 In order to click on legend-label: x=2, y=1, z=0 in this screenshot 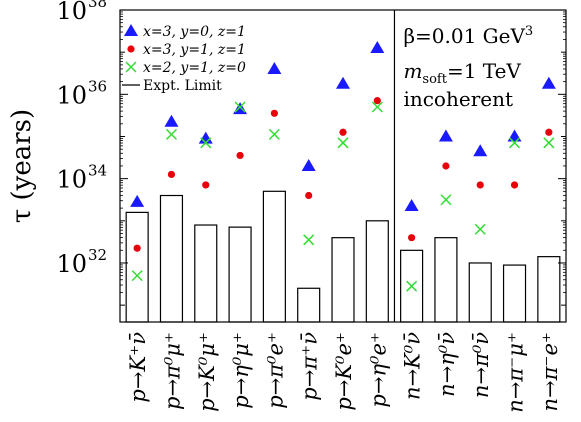, I will do `click(194, 68)`.